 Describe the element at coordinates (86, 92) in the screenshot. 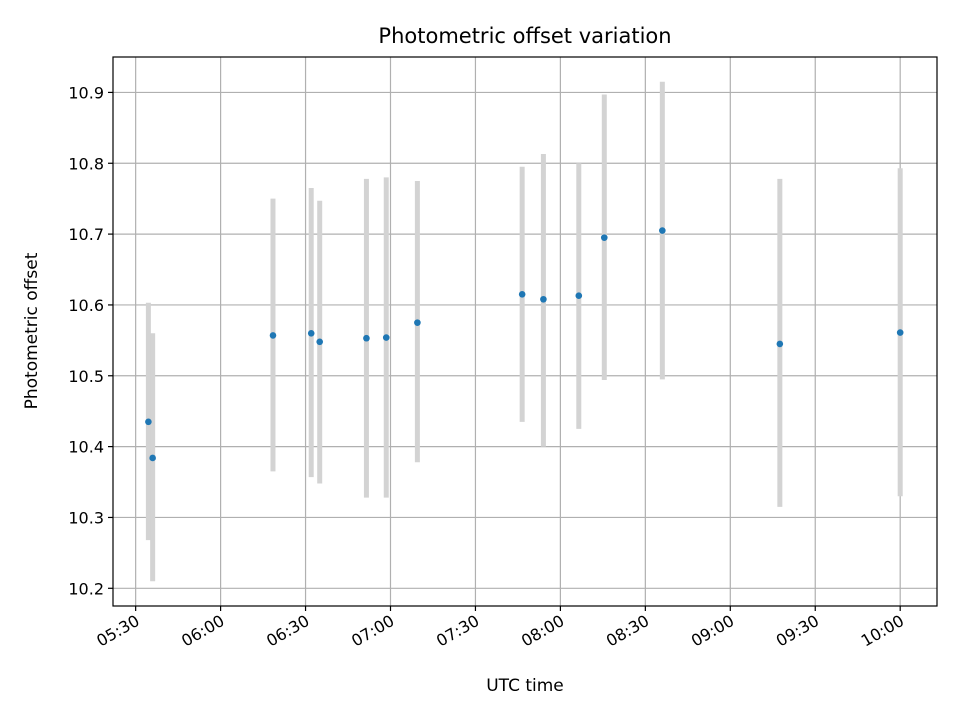

I see `y-tick-label: 10.9` at that location.